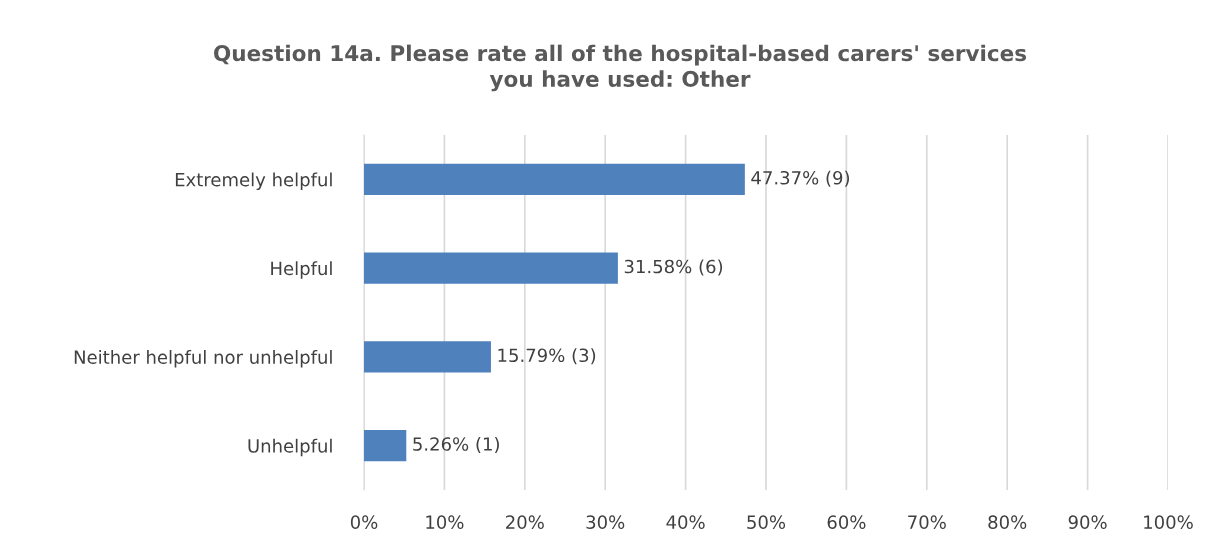  Describe the element at coordinates (1087, 522) in the screenshot. I see `x-tick-label: 90%` at that location.